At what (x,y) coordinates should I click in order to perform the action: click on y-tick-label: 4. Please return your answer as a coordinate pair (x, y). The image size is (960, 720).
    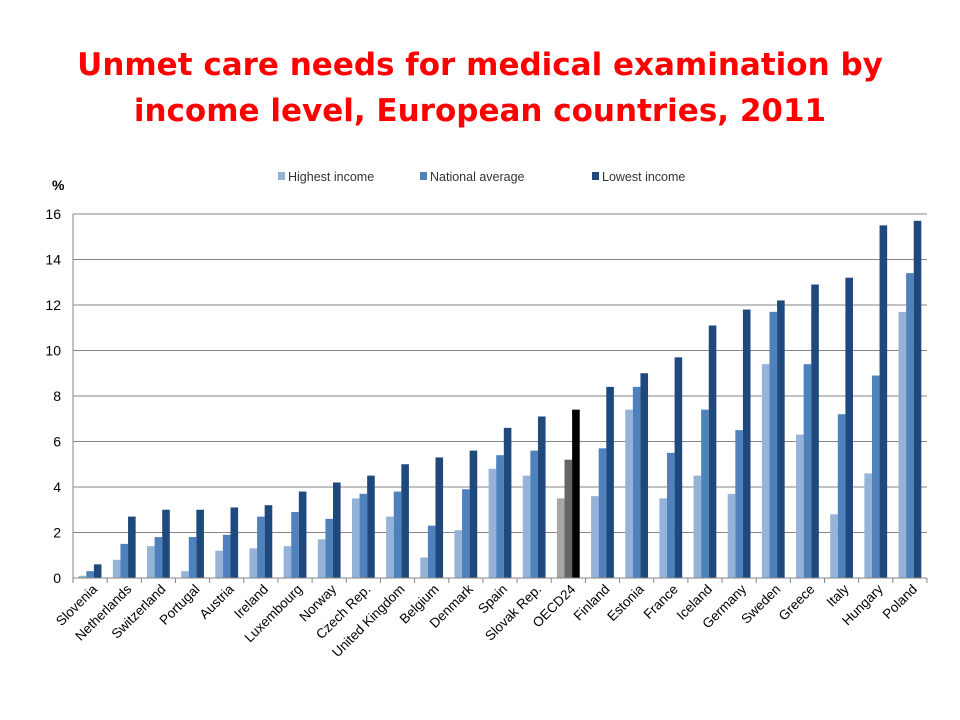
    Looking at the image, I should click on (57, 487).